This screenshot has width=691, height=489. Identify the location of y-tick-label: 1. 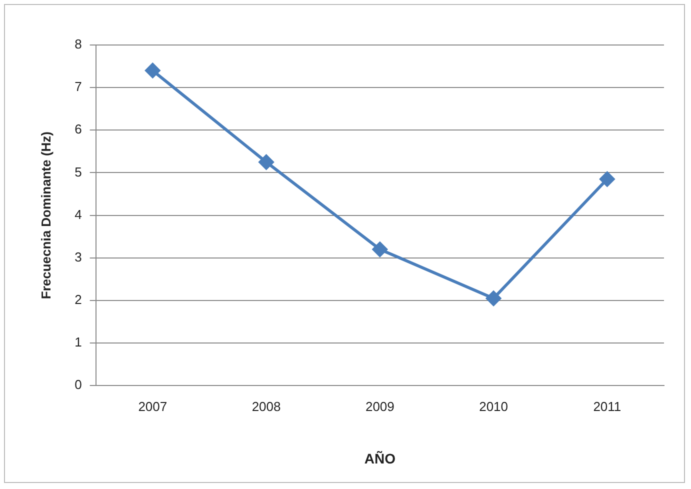
(78, 342).